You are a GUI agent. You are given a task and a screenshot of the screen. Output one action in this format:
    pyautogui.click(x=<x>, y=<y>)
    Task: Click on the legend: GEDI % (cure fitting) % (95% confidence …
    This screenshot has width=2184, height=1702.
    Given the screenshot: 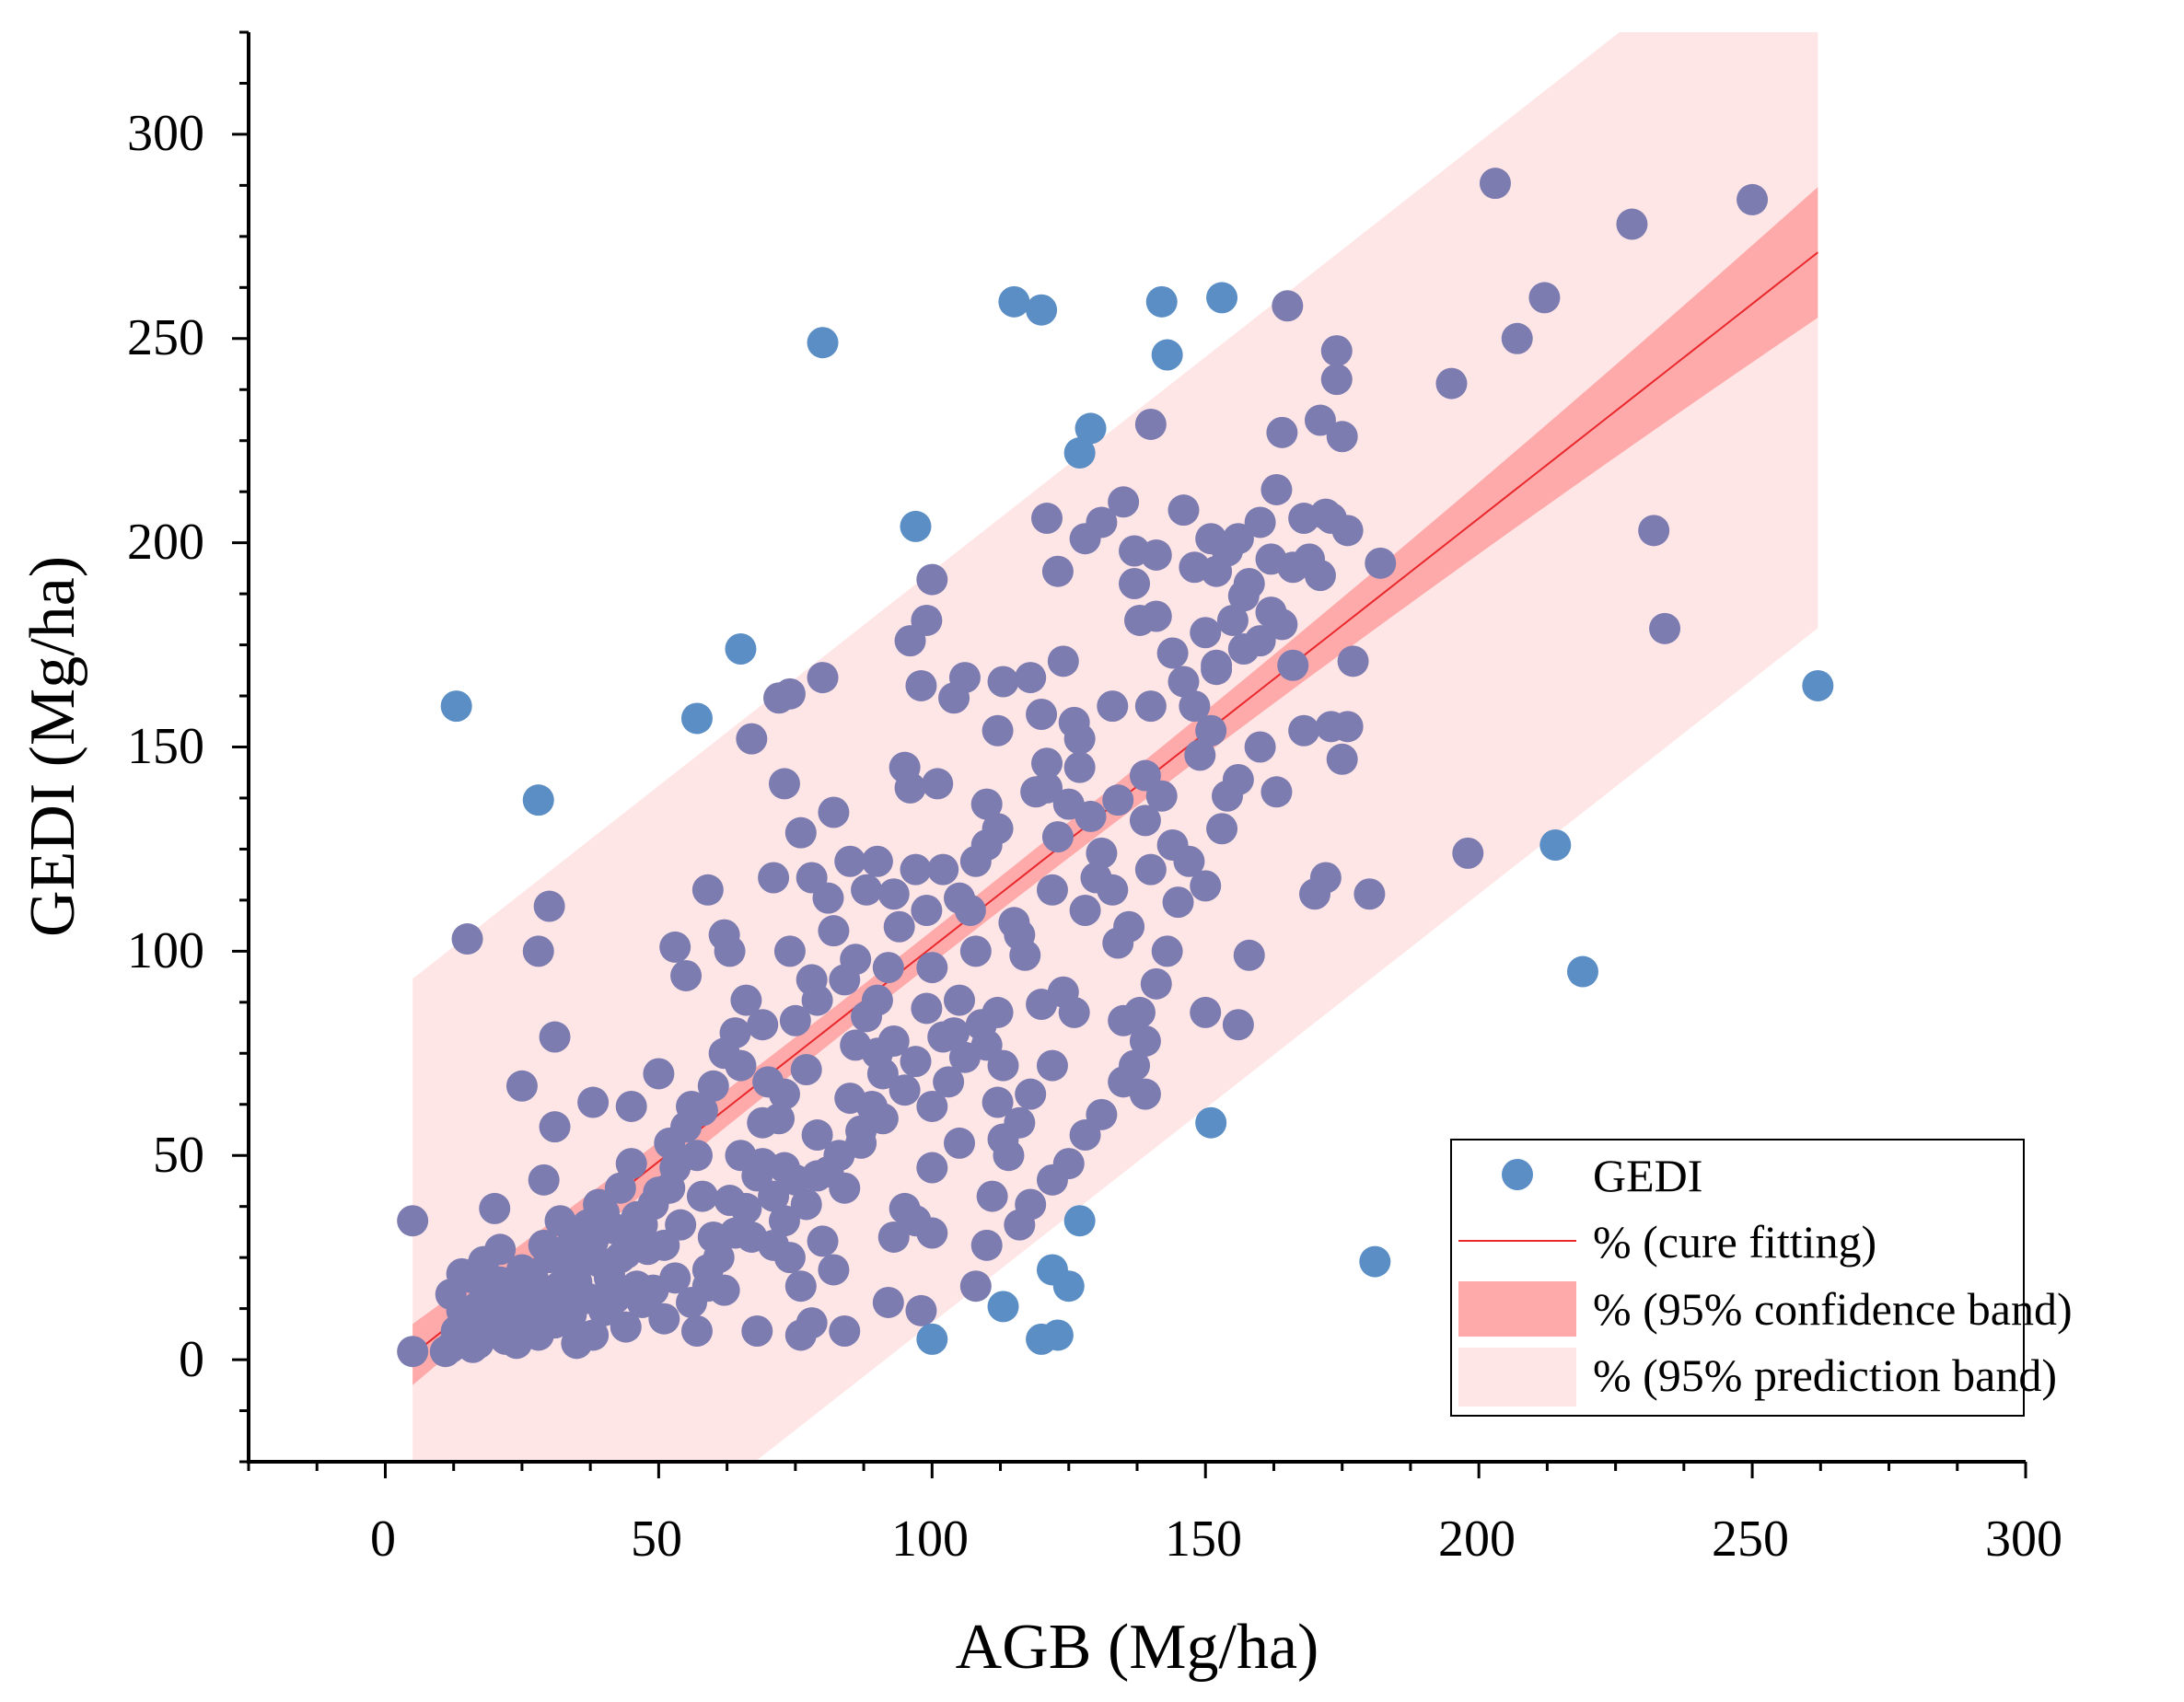 What is the action you would take?
    pyautogui.click(x=1761, y=1278)
    